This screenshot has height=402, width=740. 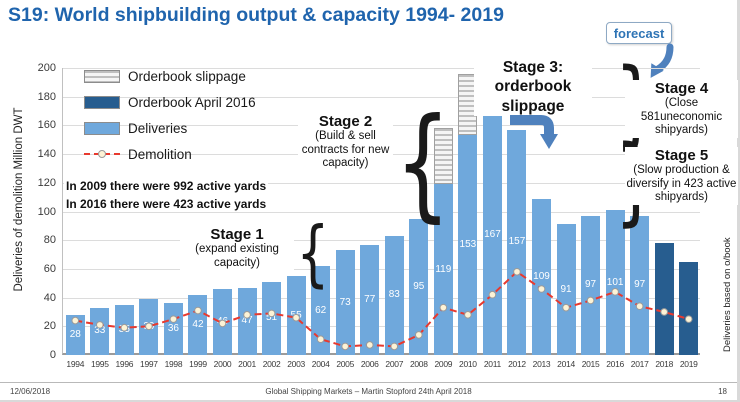 What do you see at coordinates (271, 364) in the screenshot?
I see `x-tick-label: 2002` at bounding box center [271, 364].